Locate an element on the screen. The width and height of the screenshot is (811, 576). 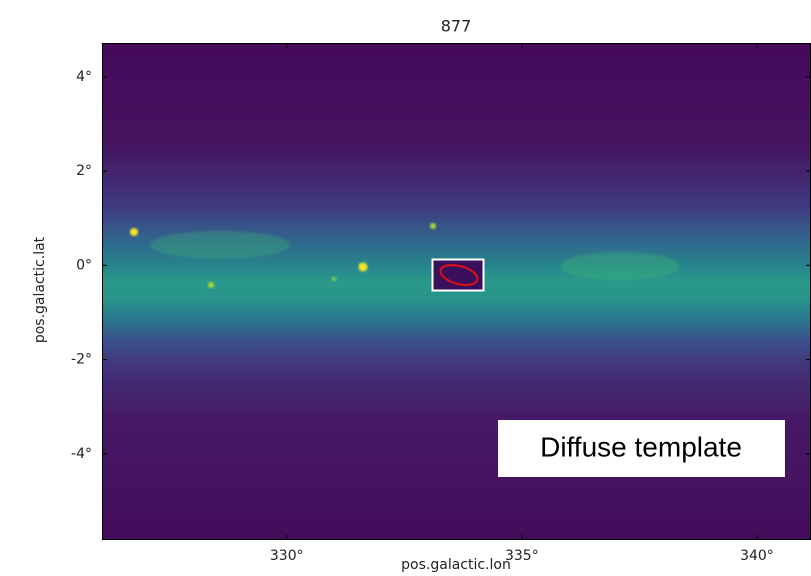
y-tick-label: 0° is located at coordinates (84, 265).